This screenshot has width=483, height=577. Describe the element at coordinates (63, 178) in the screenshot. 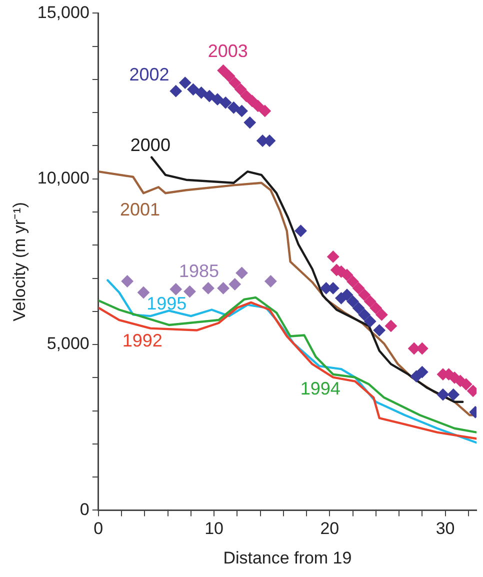

I see `y-tick-label: 10,000` at that location.